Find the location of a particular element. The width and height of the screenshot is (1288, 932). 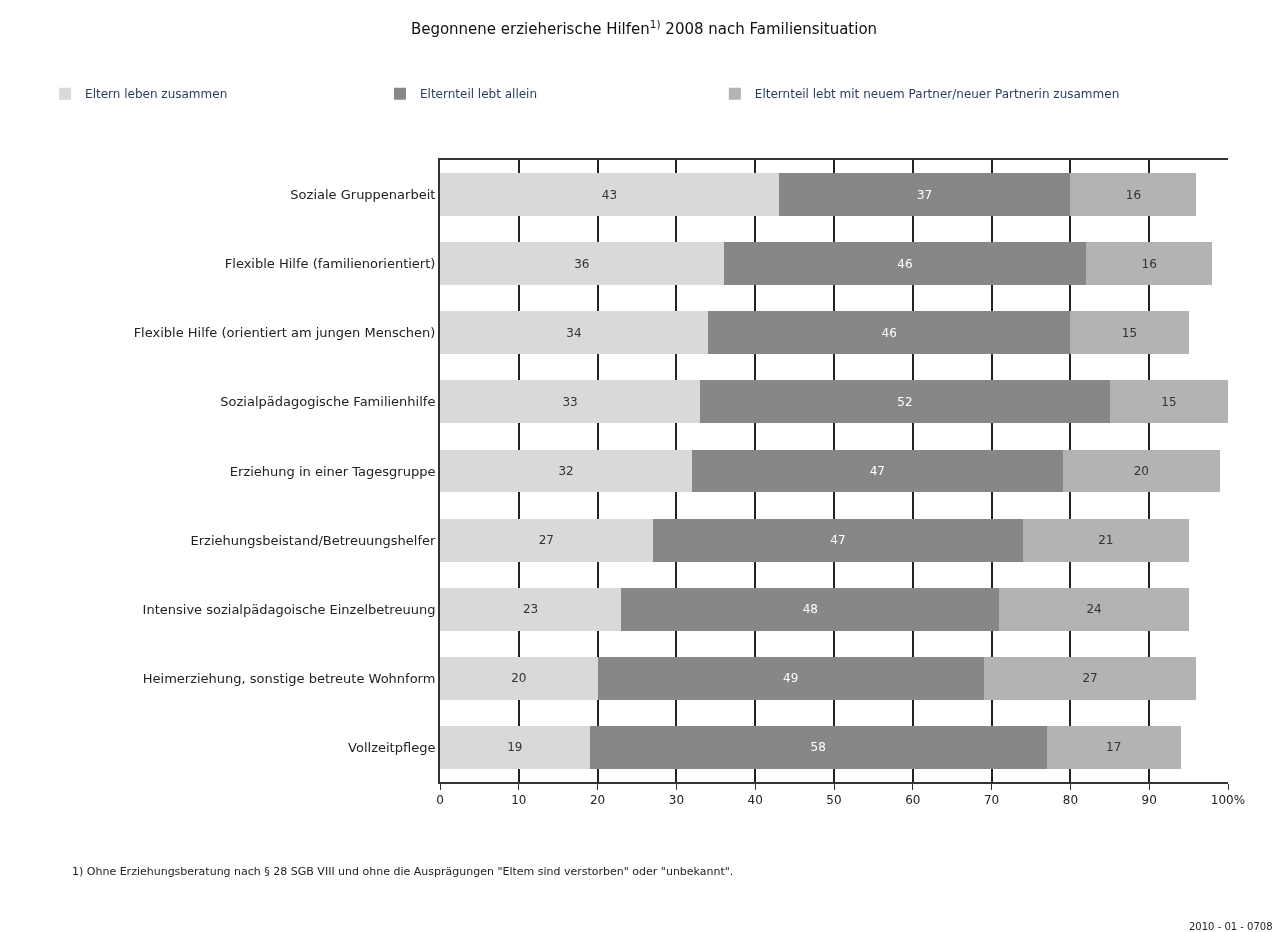

y-tick-label: Heimerziehung, sonstige betreute Wohnform is located at coordinates (289, 678).